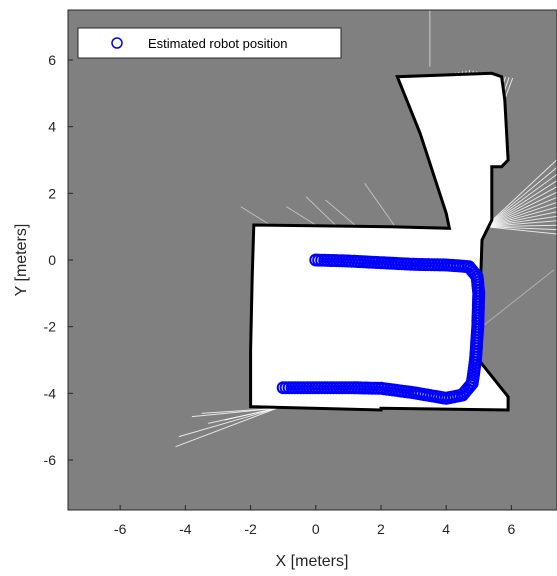  What do you see at coordinates (52, 260) in the screenshot?
I see `y-tick-label: 0` at bounding box center [52, 260].